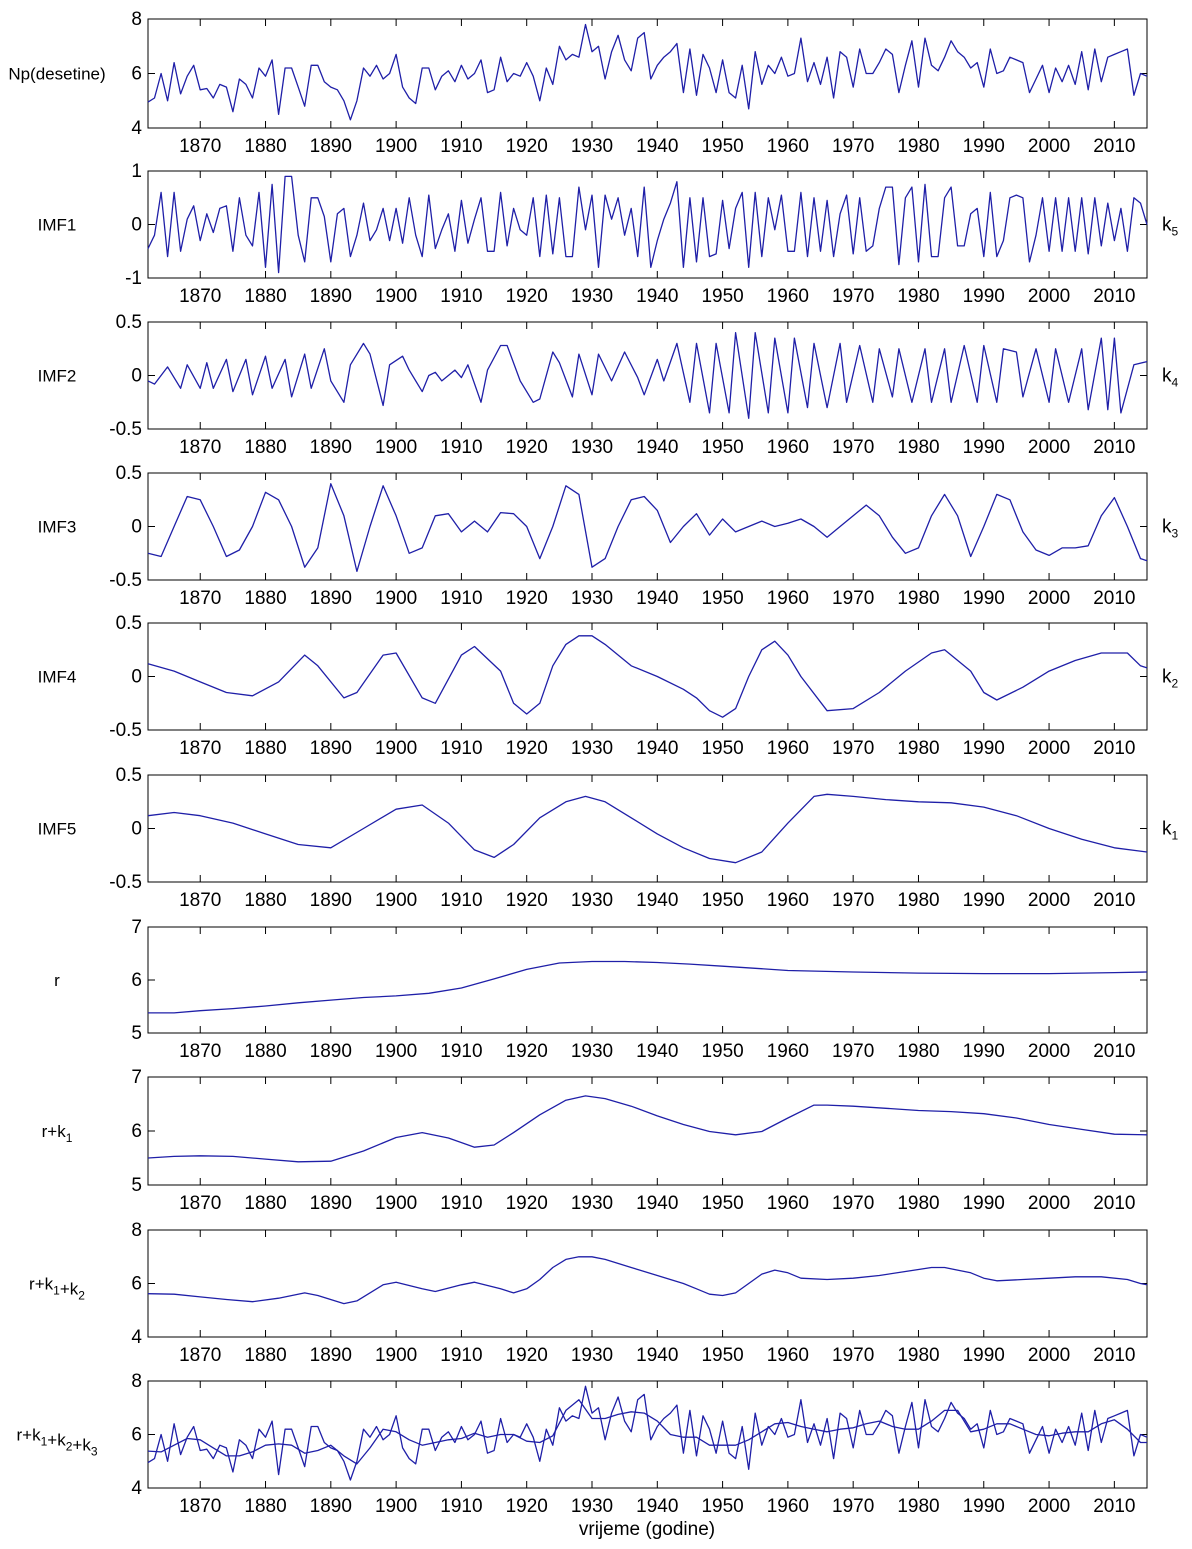  I want to click on panel-label: r+k1+k2, so click(57, 1289).